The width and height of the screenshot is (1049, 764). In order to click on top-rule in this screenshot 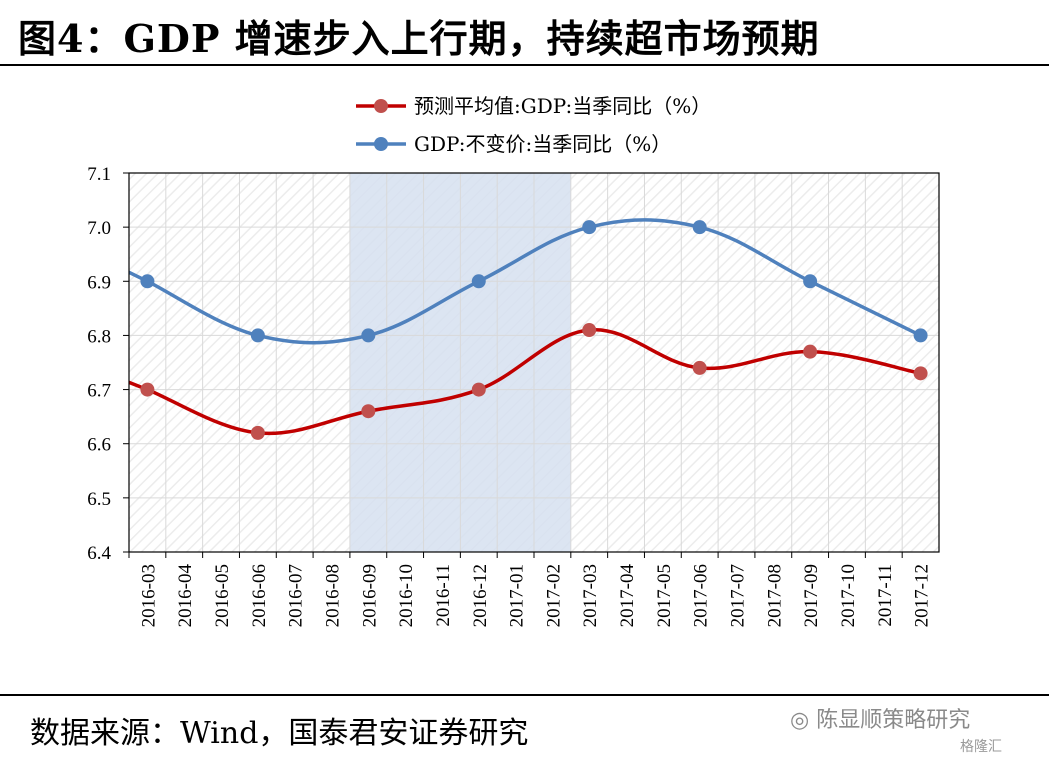, I will do `click(524, 65)`.